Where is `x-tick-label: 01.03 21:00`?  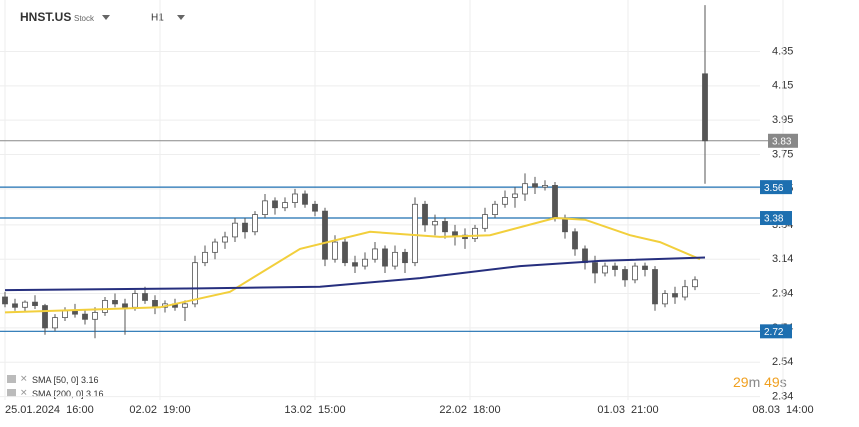
x-tick-label: 01.03 21:00 is located at coordinates (627, 410).